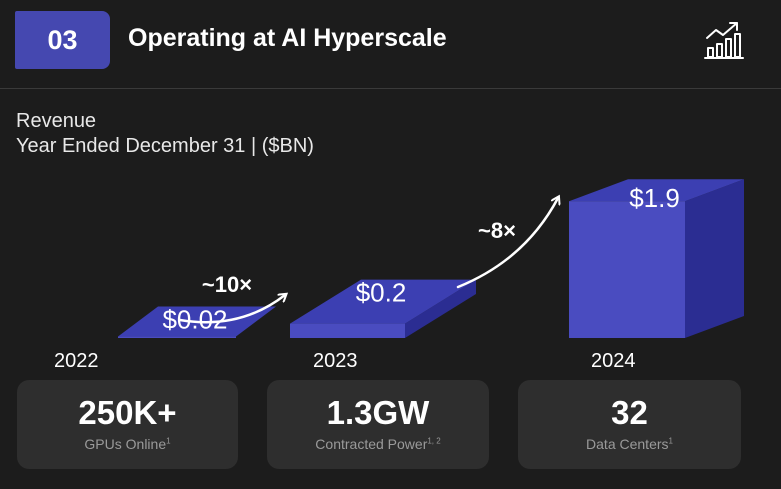  What do you see at coordinates (347, 330) in the screenshot?
I see `bar-2023` at bounding box center [347, 330].